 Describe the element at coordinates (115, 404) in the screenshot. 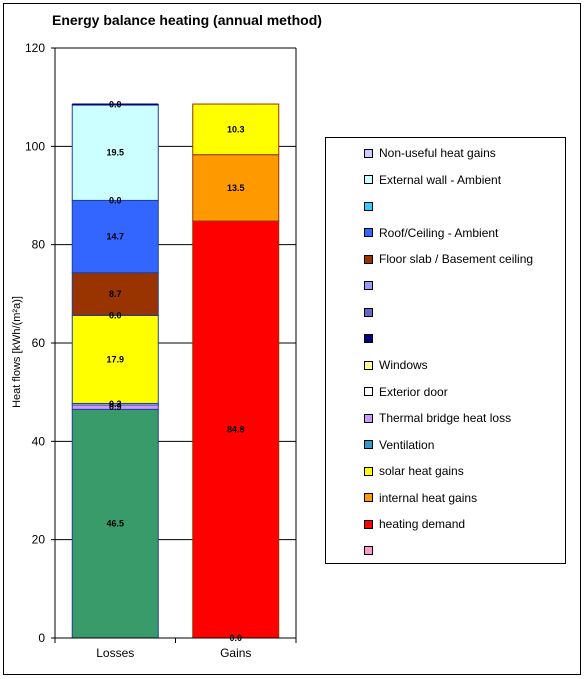

I see `data-label: 0.3` at that location.